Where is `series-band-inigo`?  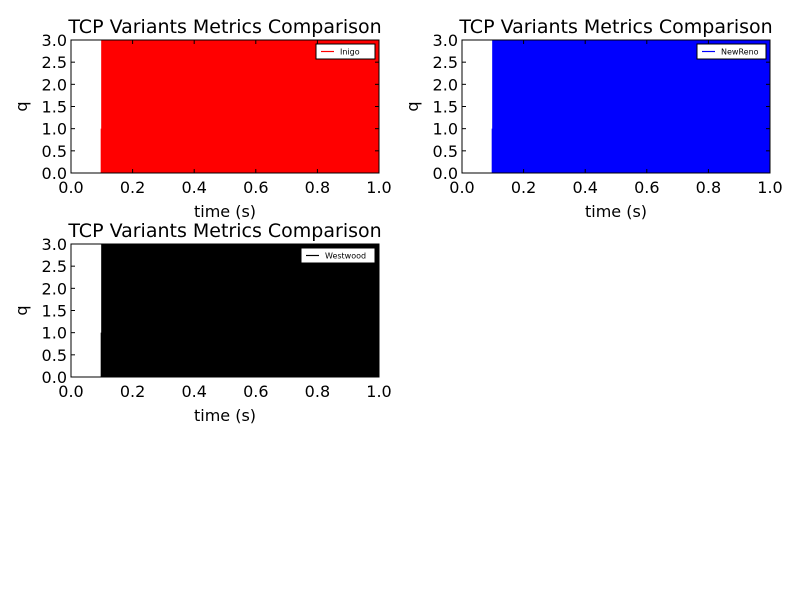 series-band-inigo is located at coordinates (240, 106).